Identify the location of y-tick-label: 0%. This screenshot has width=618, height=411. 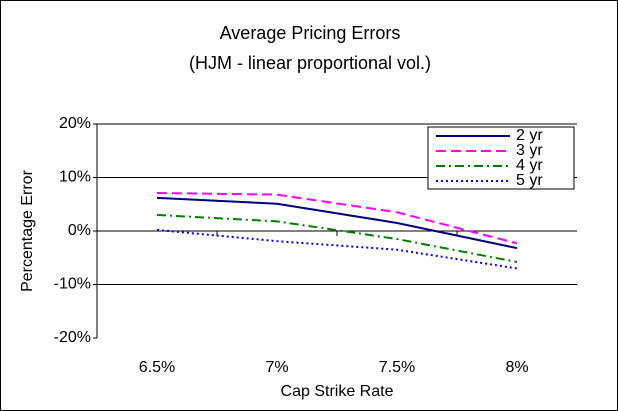
(79, 230).